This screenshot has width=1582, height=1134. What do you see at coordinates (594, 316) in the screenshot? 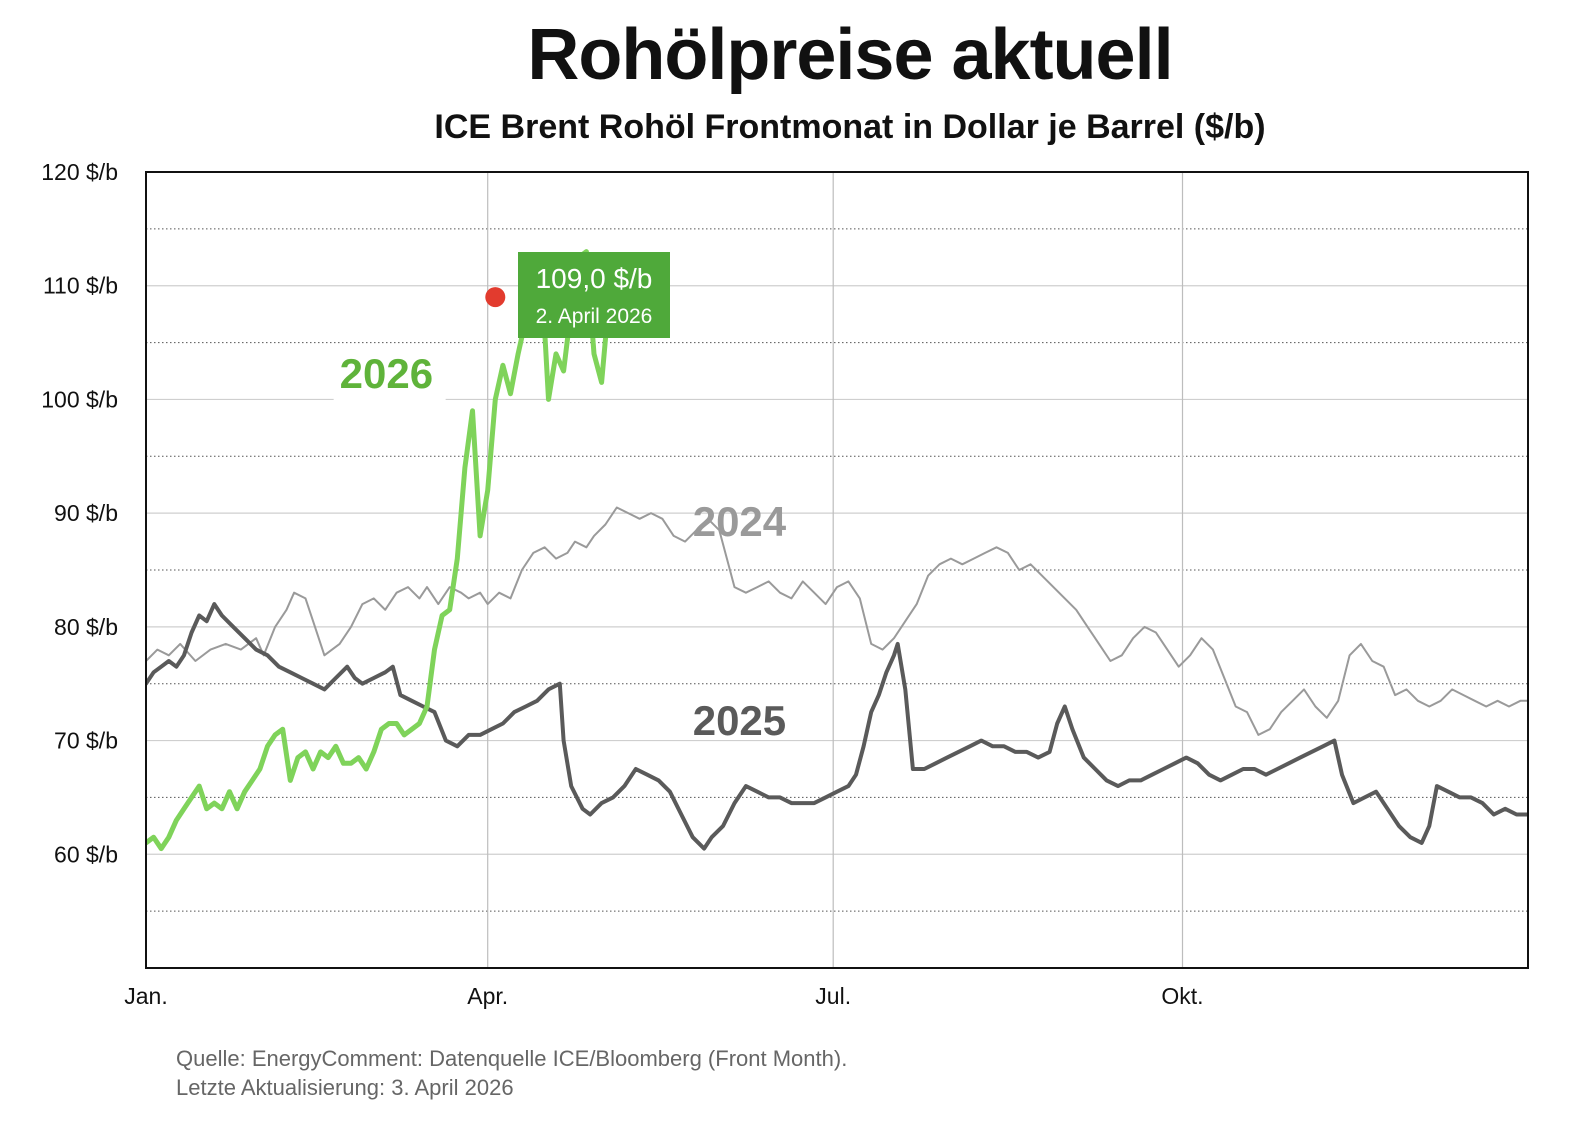
I see `latest-date-label: 2. April 2026` at bounding box center [594, 316].